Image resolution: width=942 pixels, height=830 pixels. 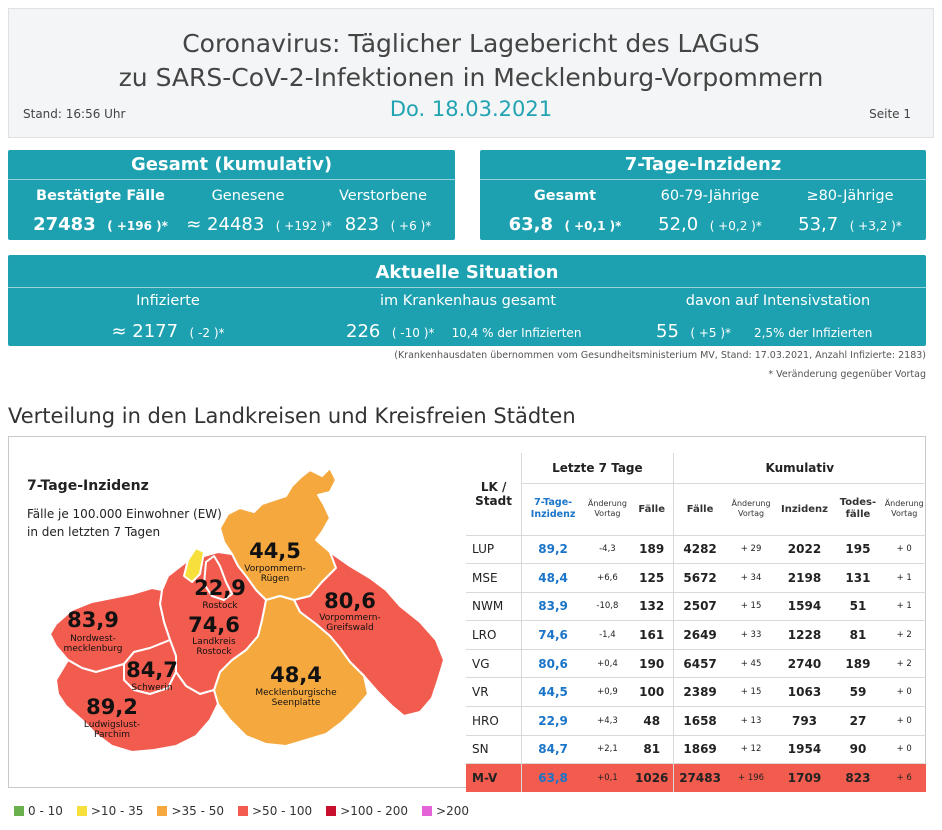 I want to click on situation-title: Aktuelle Situation, so click(x=467, y=273).